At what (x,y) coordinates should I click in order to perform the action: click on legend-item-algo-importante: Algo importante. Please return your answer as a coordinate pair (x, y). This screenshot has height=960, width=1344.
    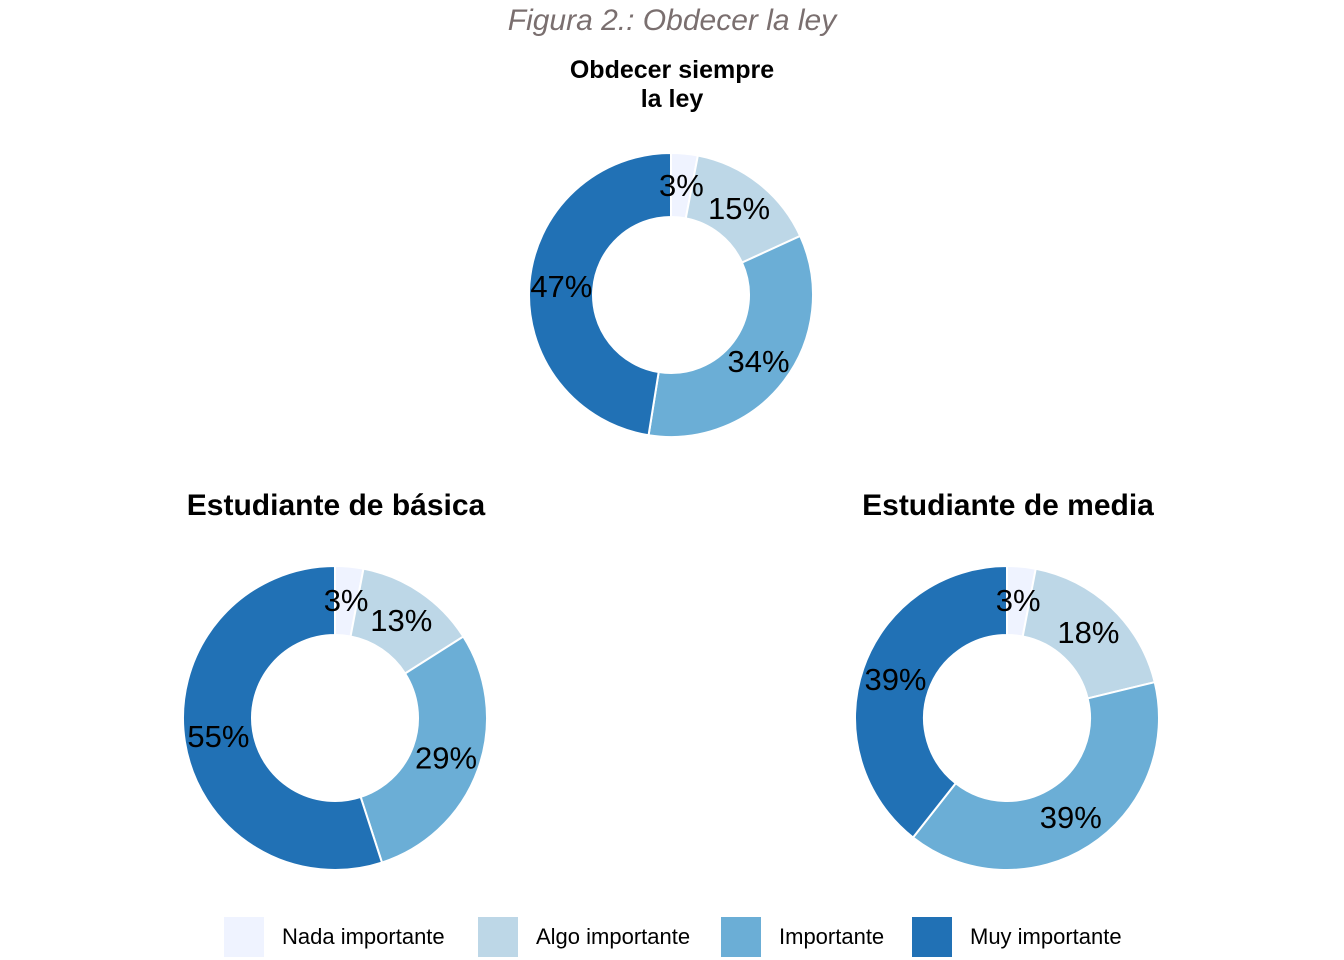
    Looking at the image, I should click on (584, 937).